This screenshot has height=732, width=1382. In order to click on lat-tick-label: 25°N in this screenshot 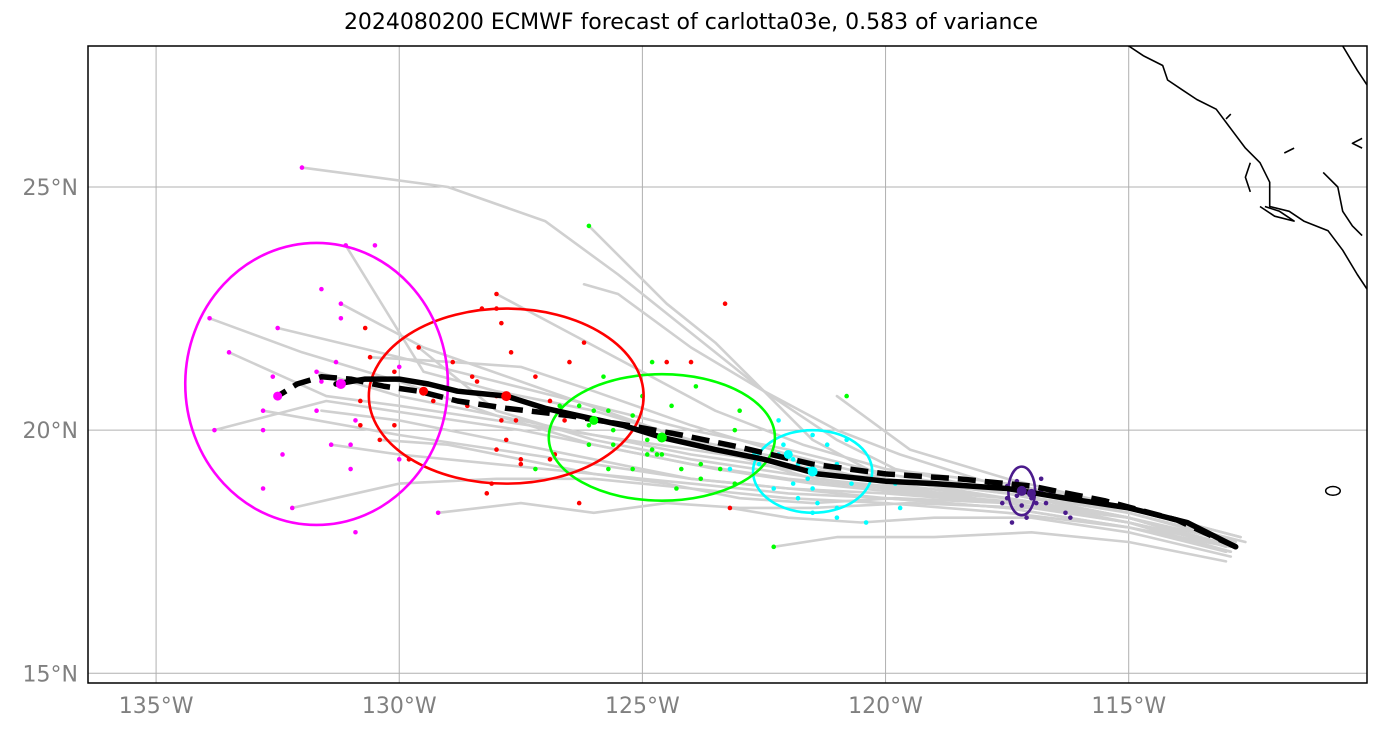, I will do `click(50, 188)`.